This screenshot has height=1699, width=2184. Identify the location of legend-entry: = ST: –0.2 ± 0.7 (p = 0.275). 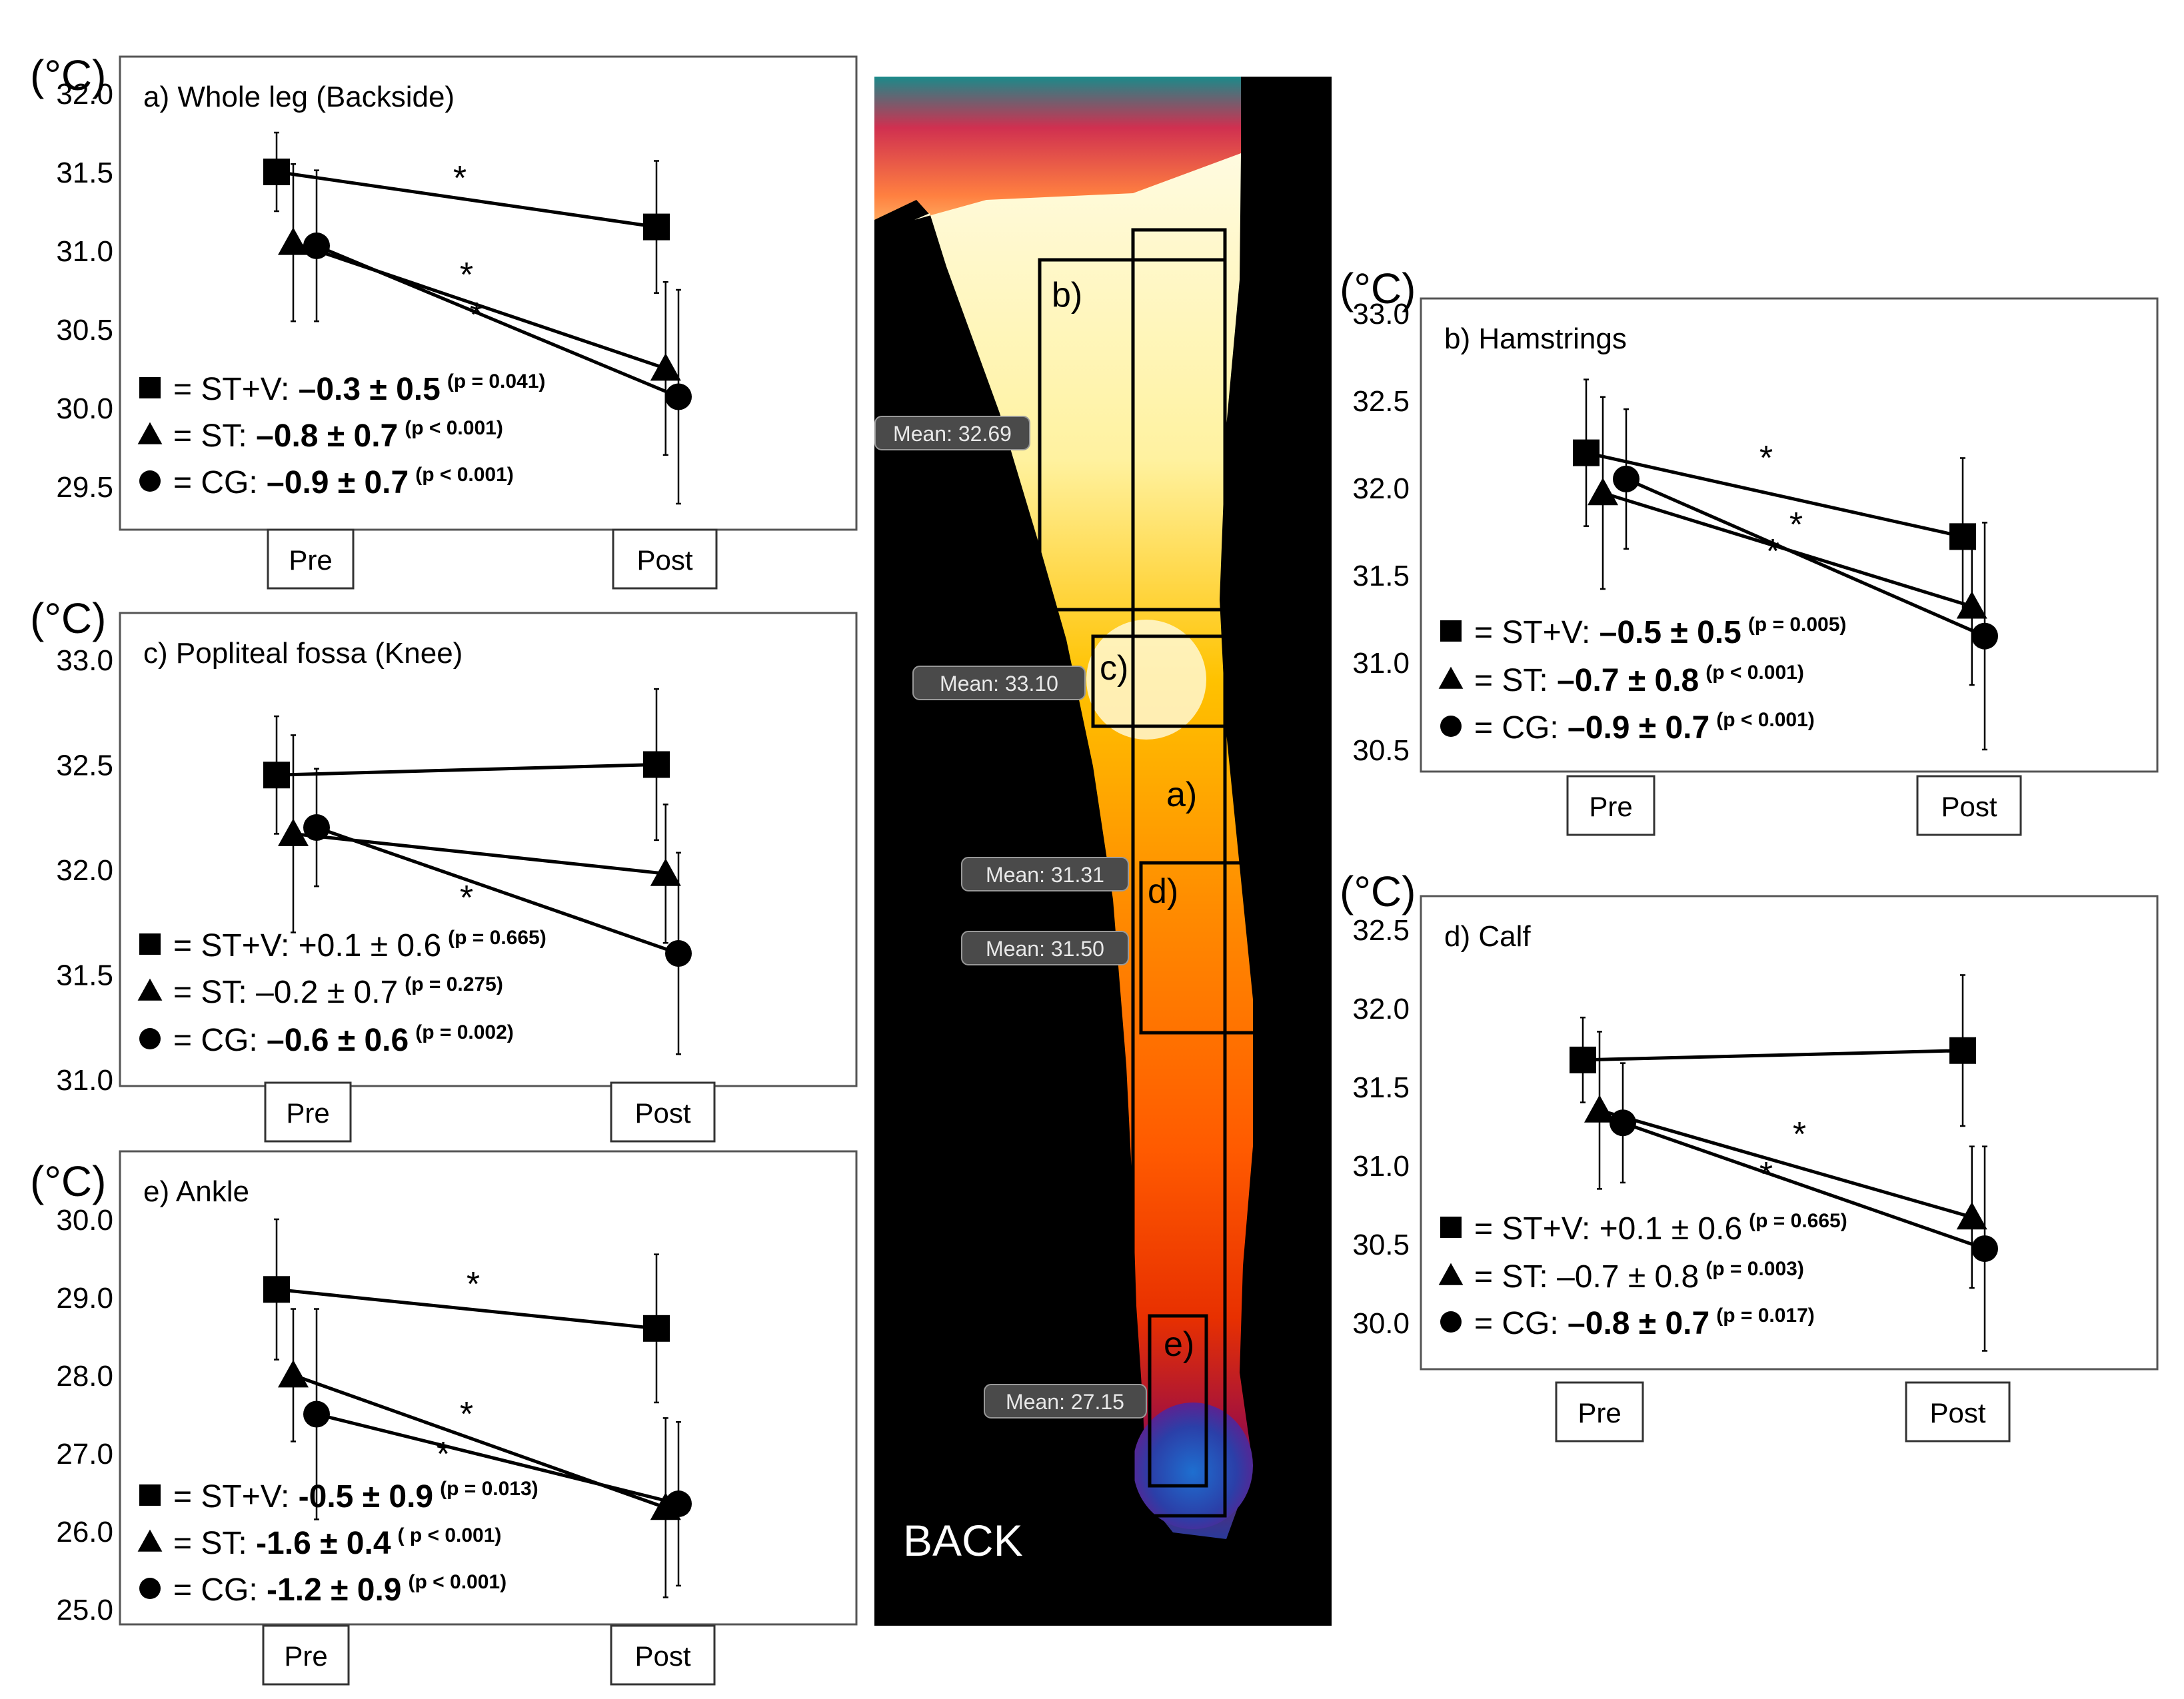
(338, 991).